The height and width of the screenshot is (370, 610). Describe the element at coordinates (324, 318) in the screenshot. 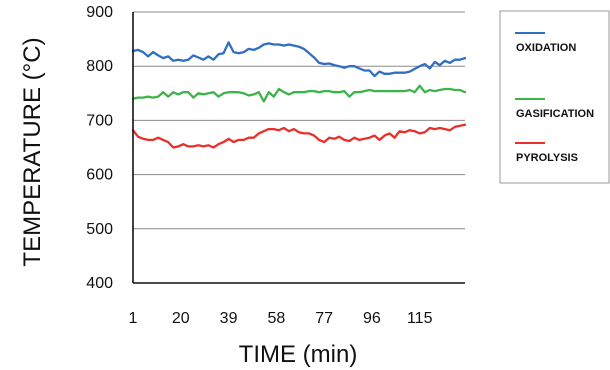

I see `x-tick-label-77: 77` at that location.